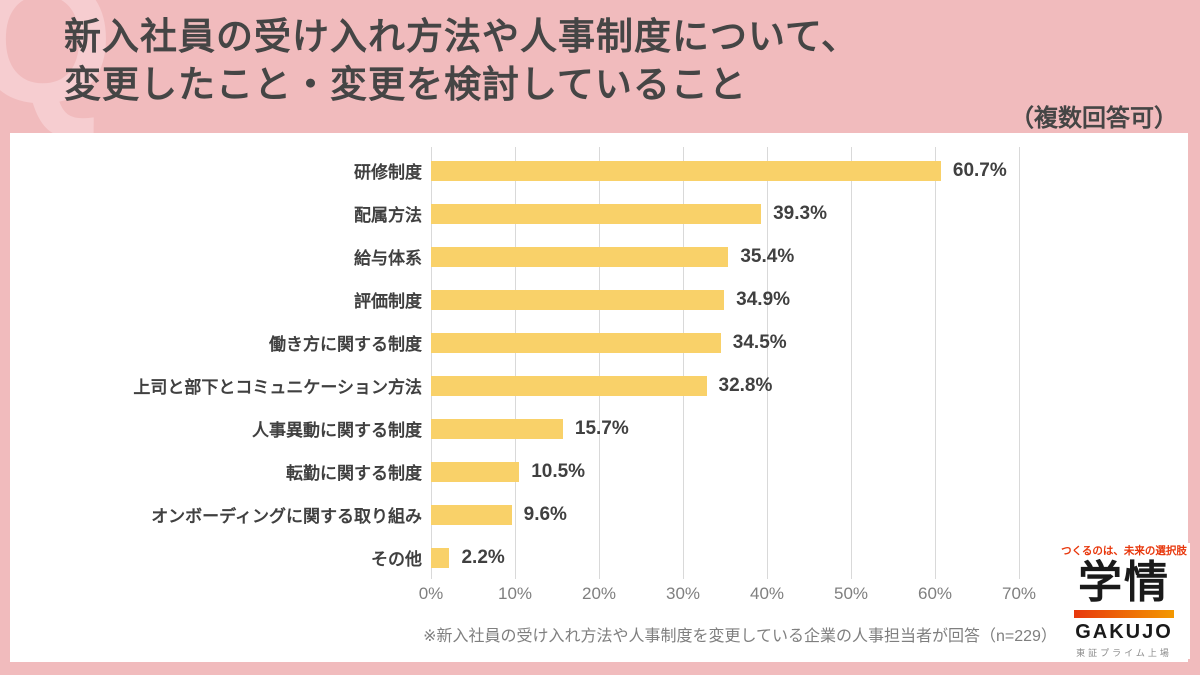  I want to click on category-label: 働き方に関する制度, so click(345, 344).